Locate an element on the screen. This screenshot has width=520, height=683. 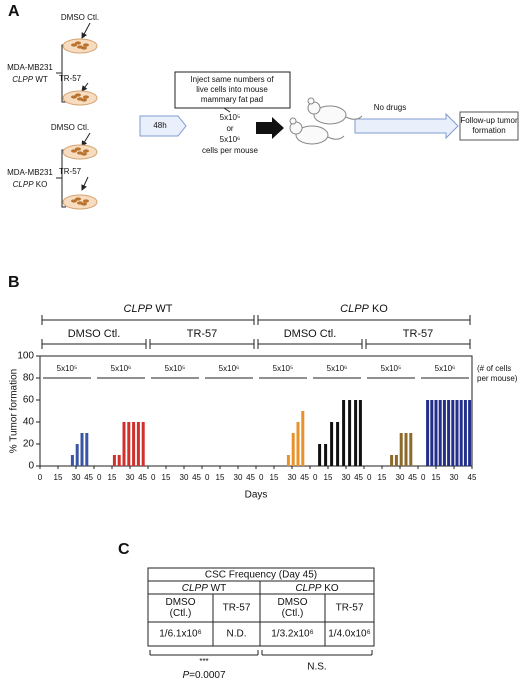
y-tick-label: 40 is located at coordinates (29, 422).